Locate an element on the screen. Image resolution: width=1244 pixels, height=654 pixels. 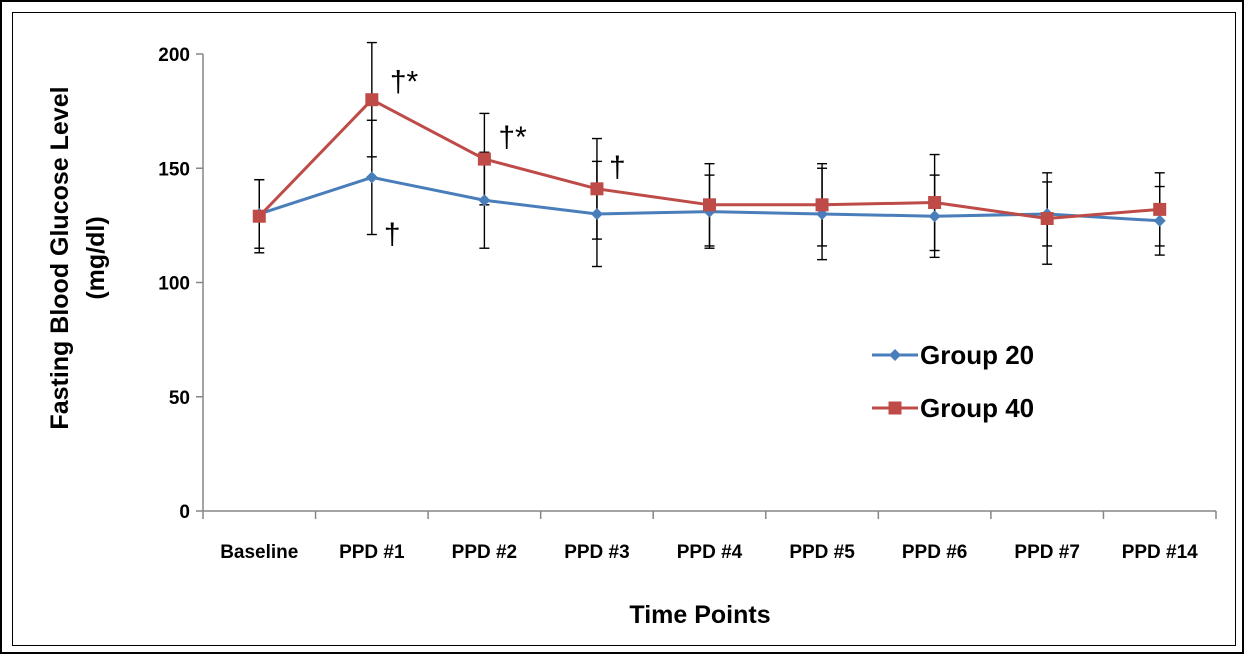
legend-entry-group-40: Group 40 is located at coordinates (953, 408).